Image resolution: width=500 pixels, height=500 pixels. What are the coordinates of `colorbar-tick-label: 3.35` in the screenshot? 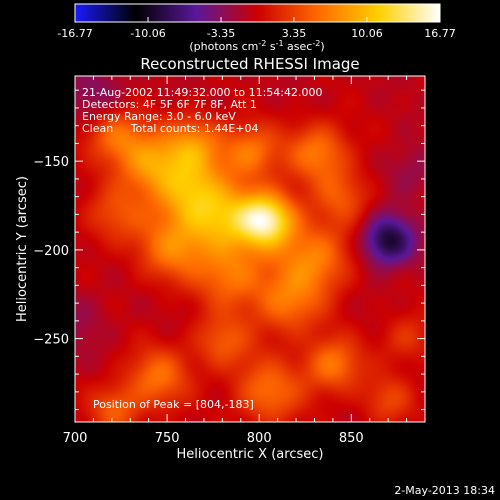 It's located at (294, 33).